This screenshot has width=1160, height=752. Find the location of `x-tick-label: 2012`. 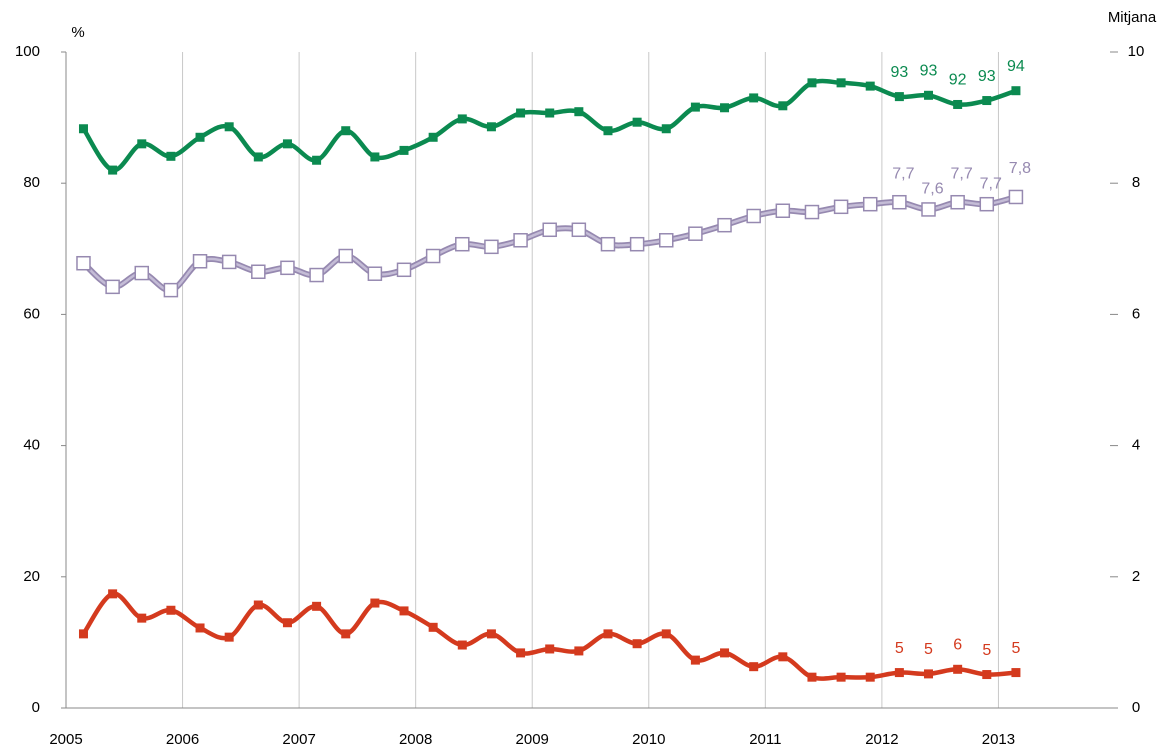

x-tick-label: 2012 is located at coordinates (881, 739).